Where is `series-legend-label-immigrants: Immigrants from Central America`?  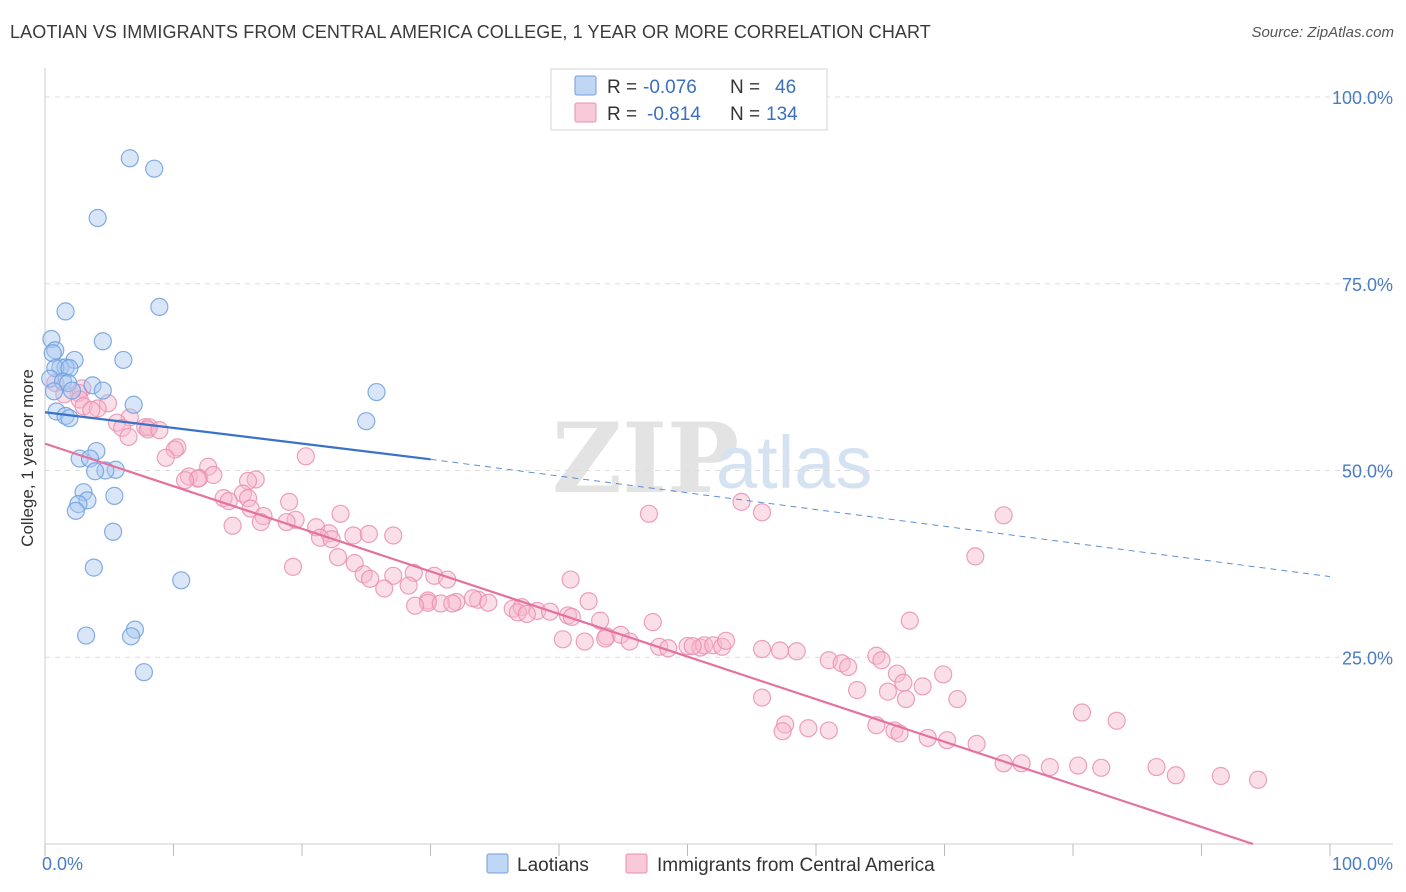 series-legend-label-immigrants: Immigrants from Central America is located at coordinates (796, 865).